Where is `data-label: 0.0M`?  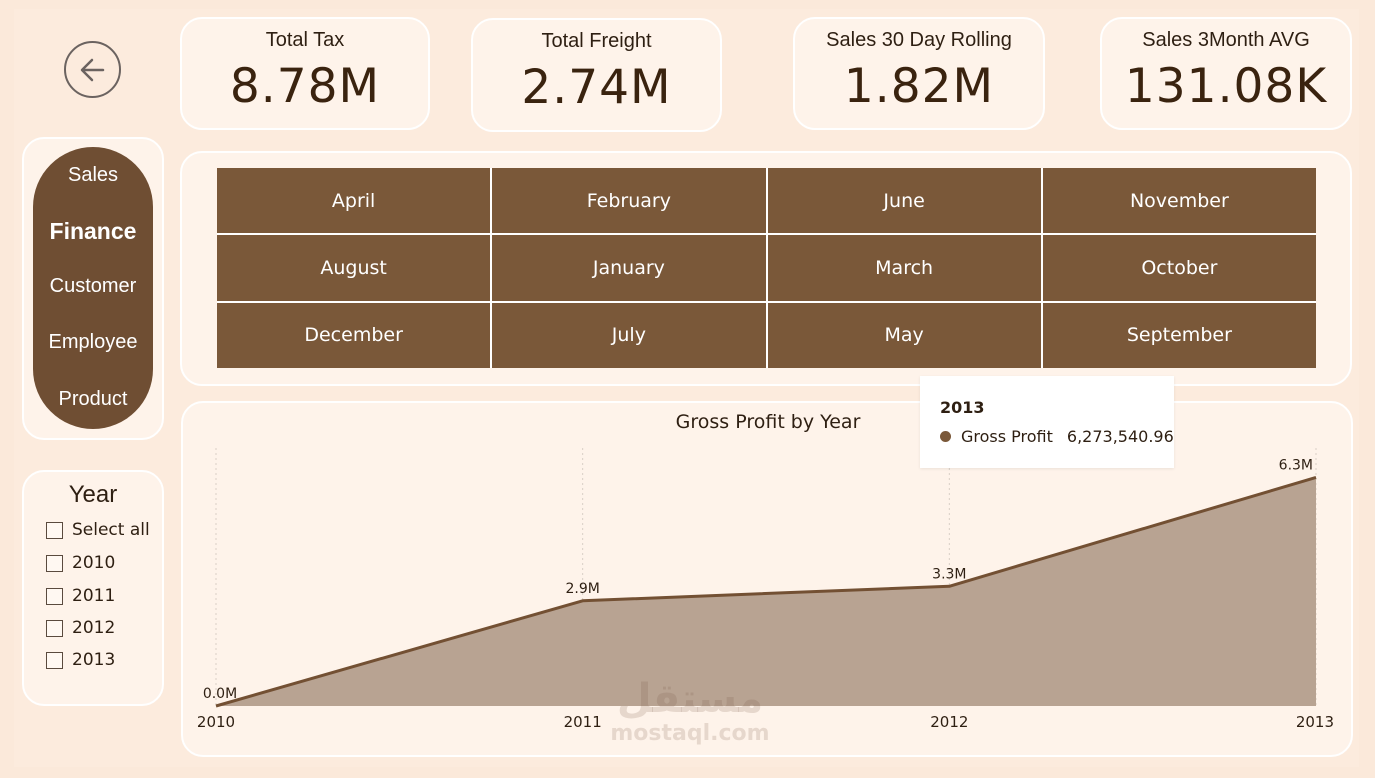
data-label: 0.0M is located at coordinates (220, 694).